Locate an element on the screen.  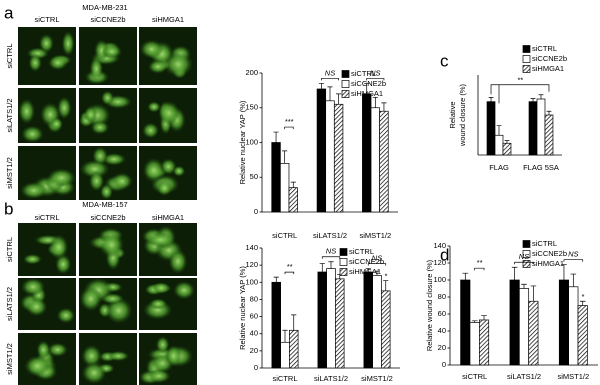
y-tick-label: 150 is located at coordinates (251, 107).